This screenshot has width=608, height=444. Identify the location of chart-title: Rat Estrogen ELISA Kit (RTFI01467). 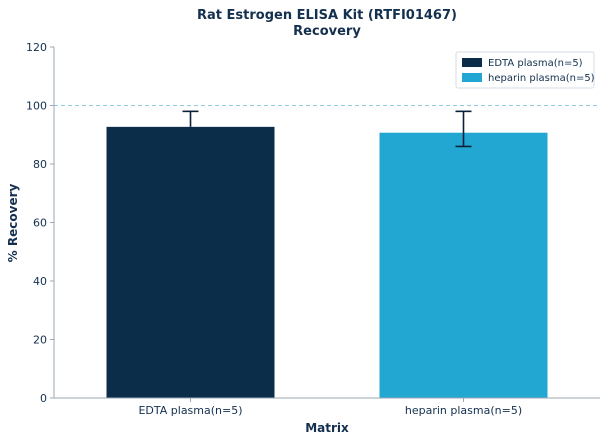
(327, 15).